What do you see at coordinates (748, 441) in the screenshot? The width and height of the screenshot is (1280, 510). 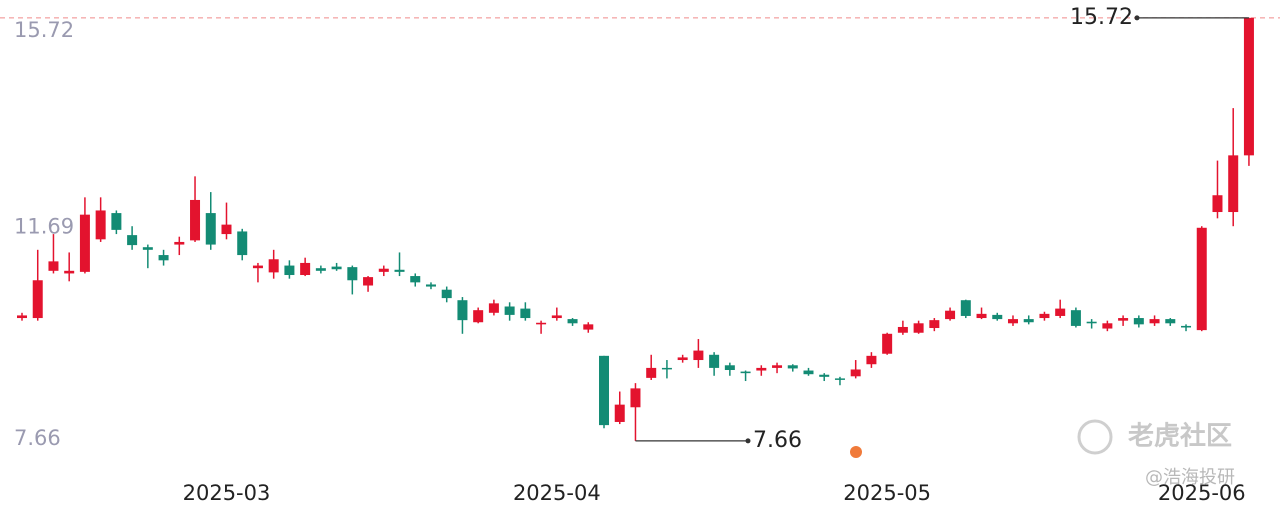 I see `min-dot` at bounding box center [748, 441].